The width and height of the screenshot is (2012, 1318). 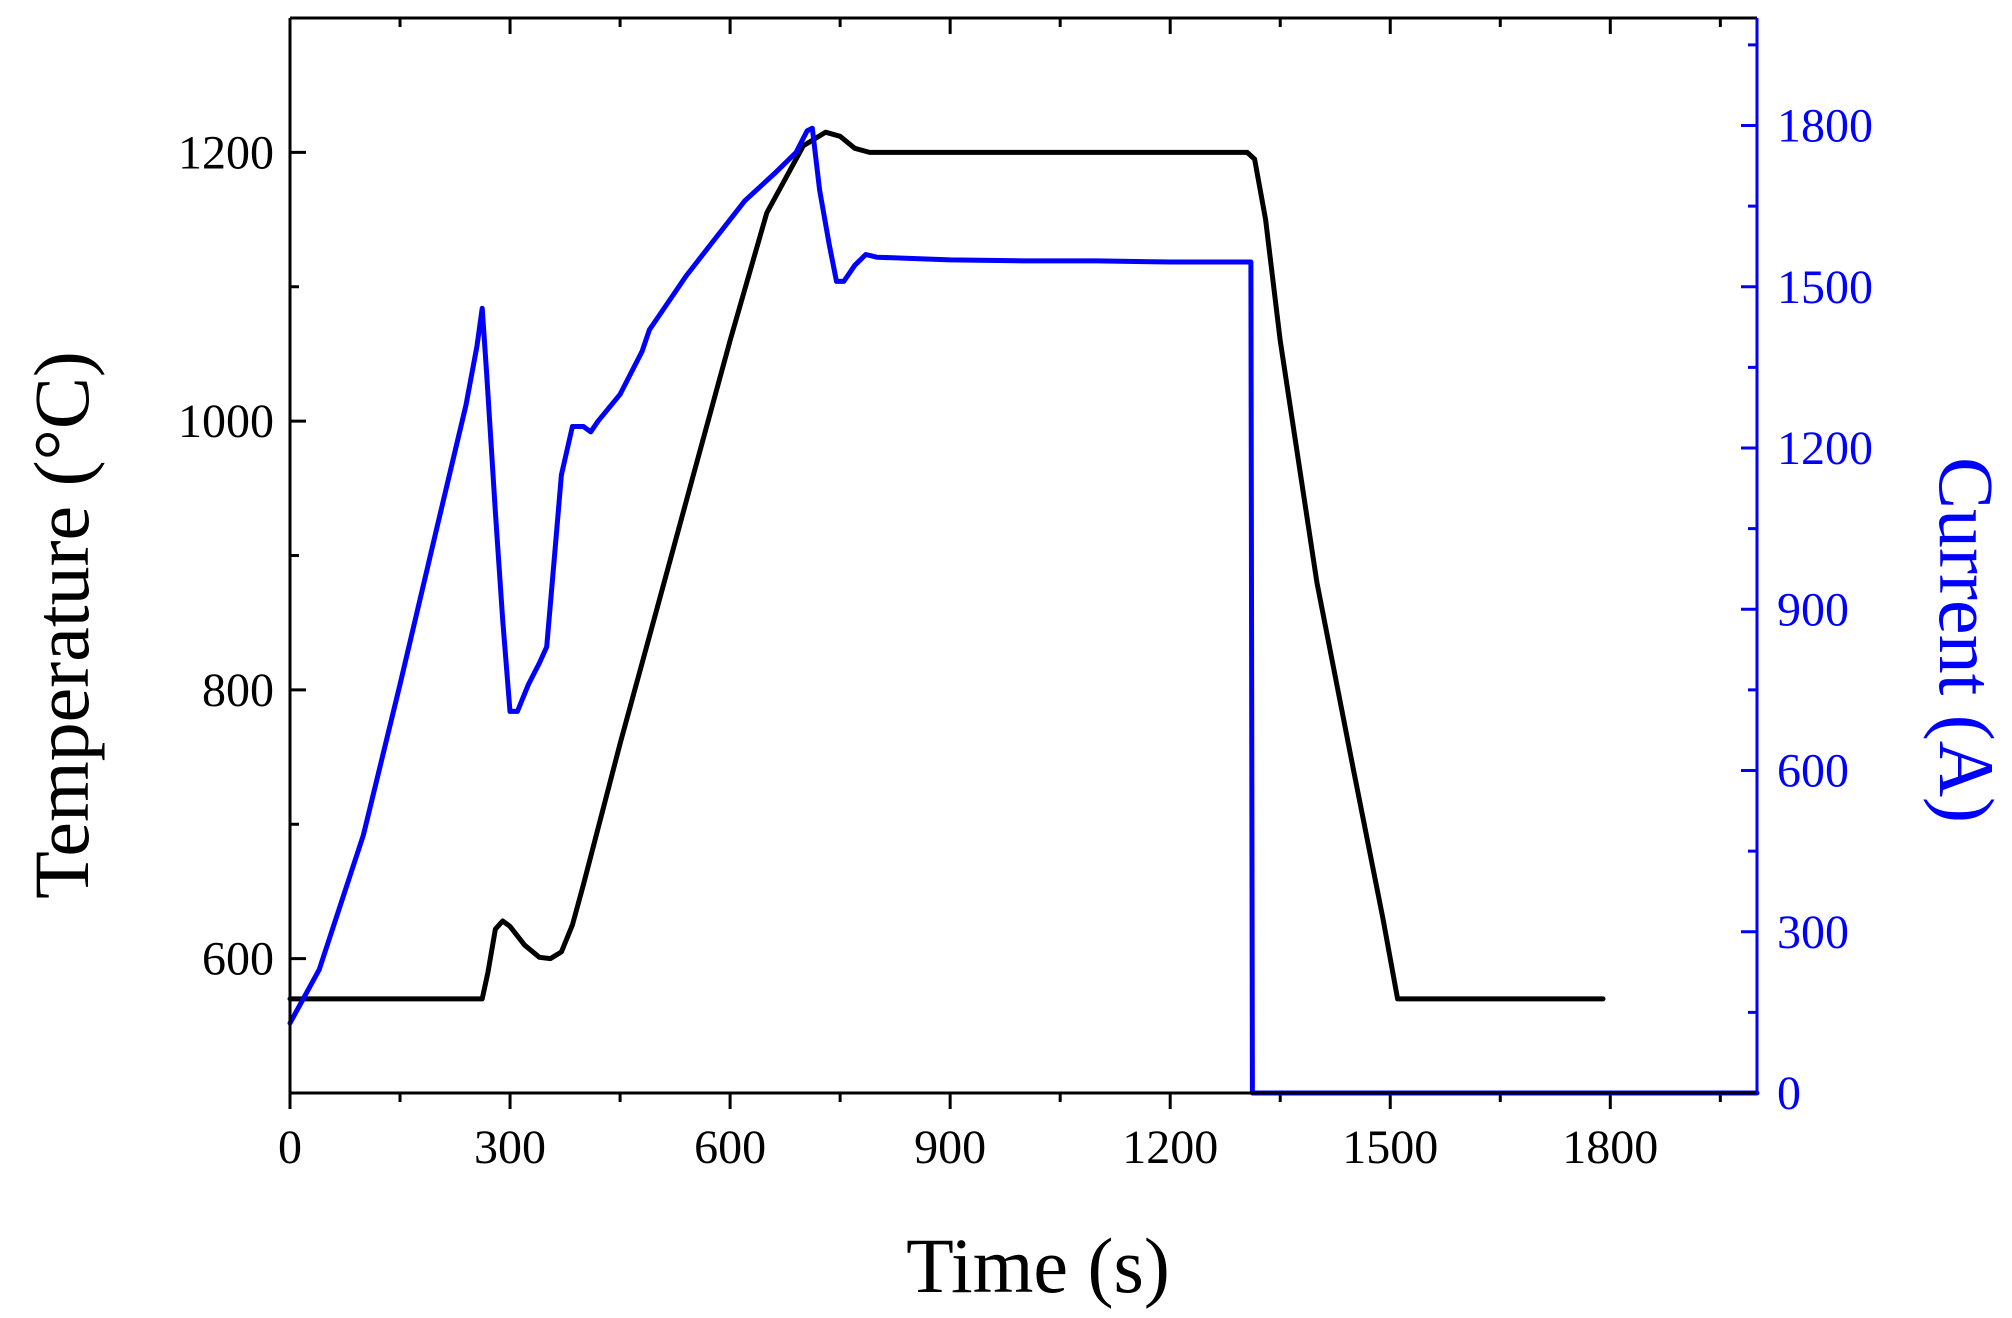 I want to click on y-left-tick-label: 800, so click(x=238, y=690).